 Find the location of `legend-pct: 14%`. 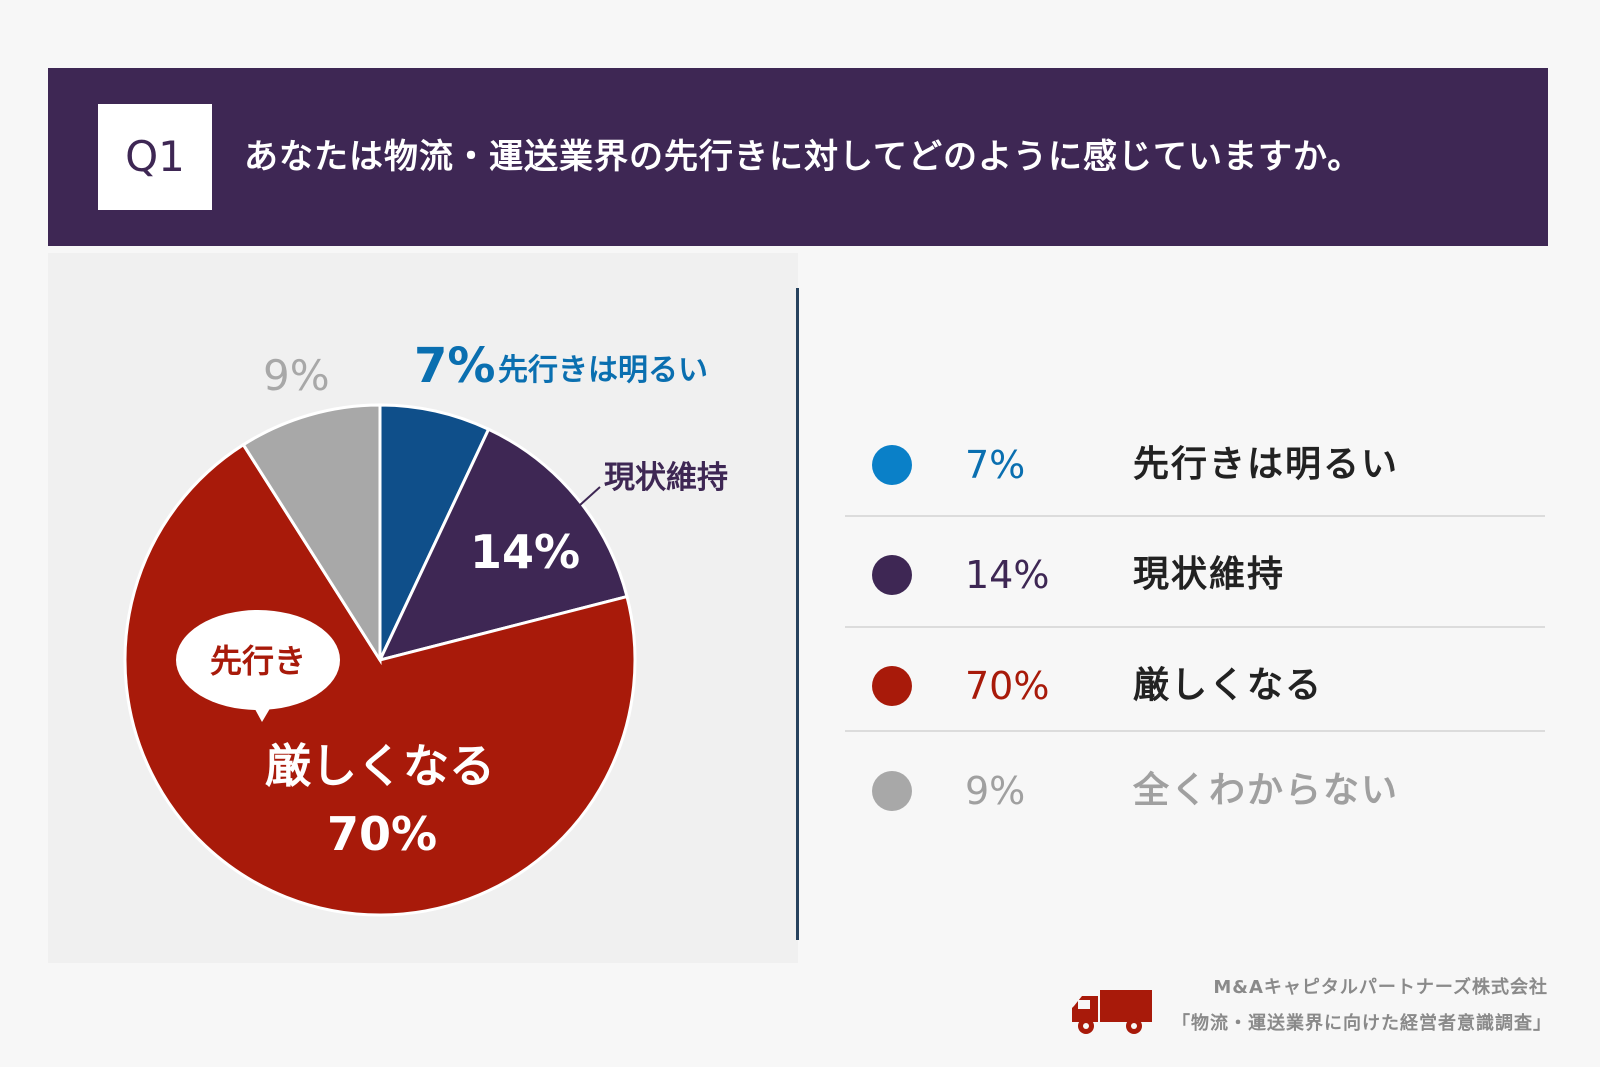

legend-pct: 14% is located at coordinates (1007, 575).